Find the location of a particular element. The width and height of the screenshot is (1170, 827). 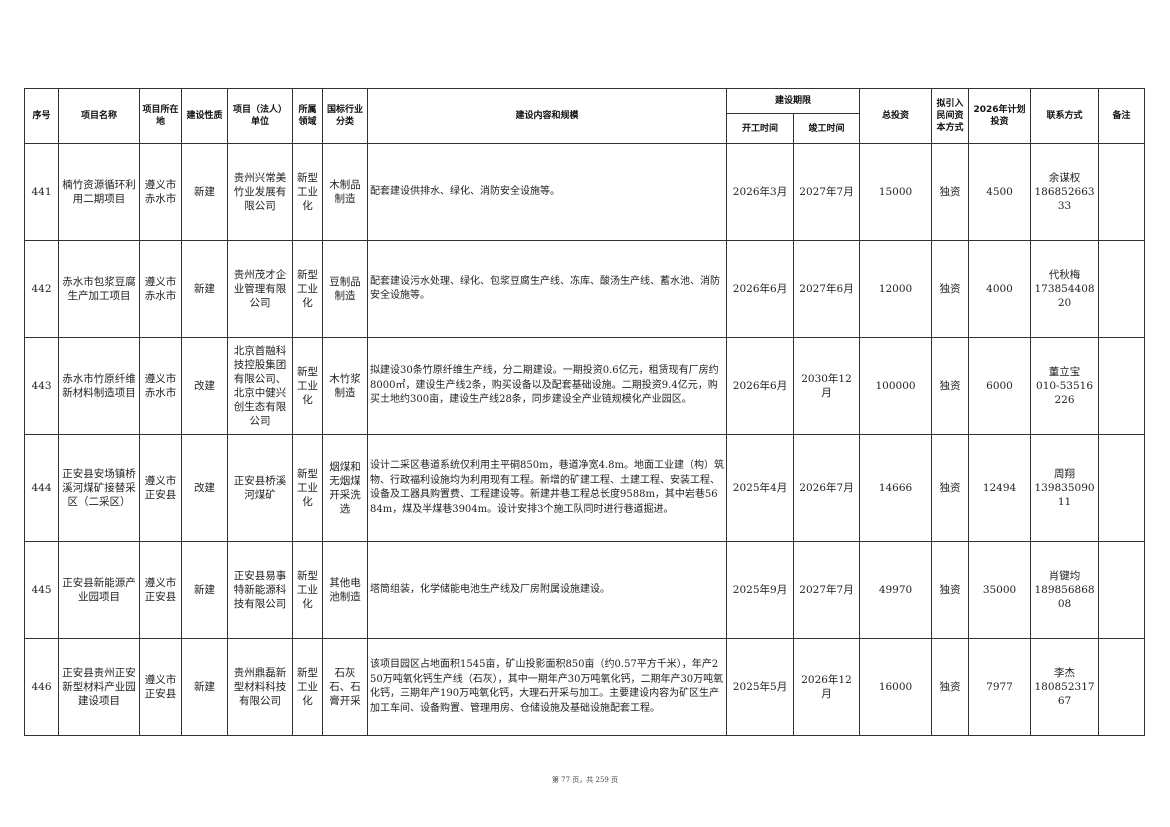

cell-name: 赤水市包浆豆腐生产加工项目 is located at coordinates (99, 289).